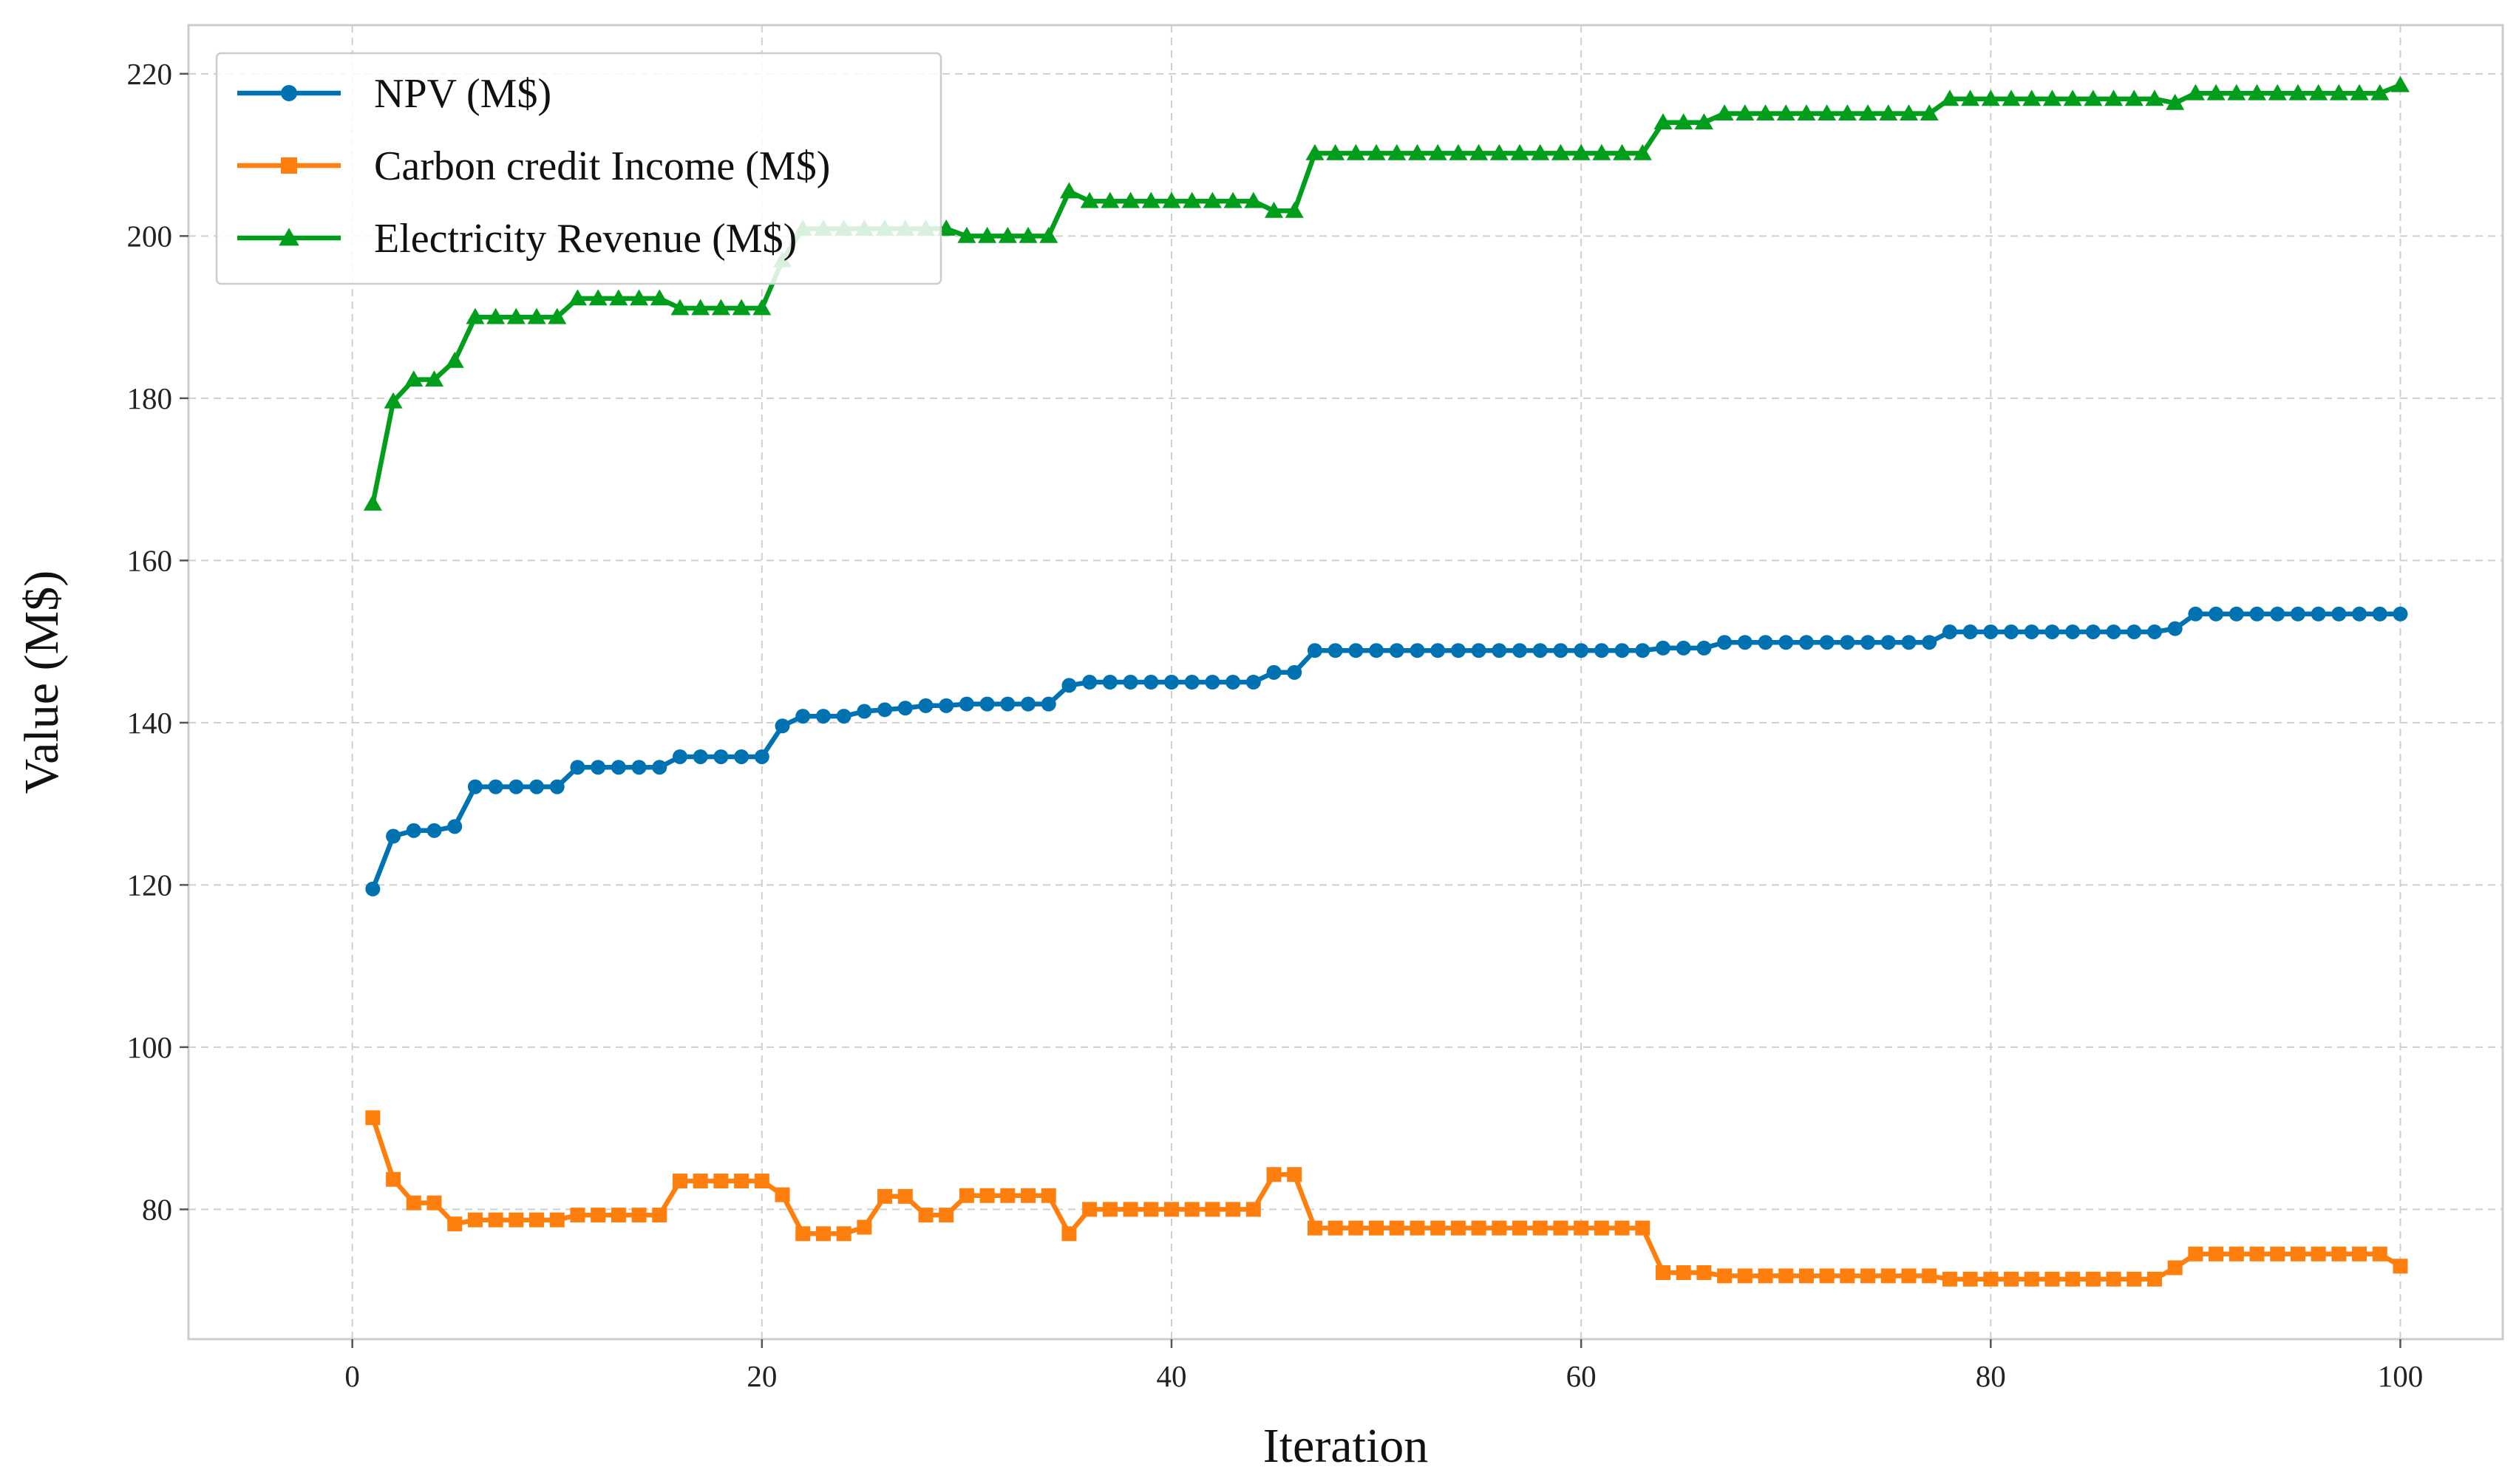  I want to click on series-carbon-credit, so click(1386, 1198).